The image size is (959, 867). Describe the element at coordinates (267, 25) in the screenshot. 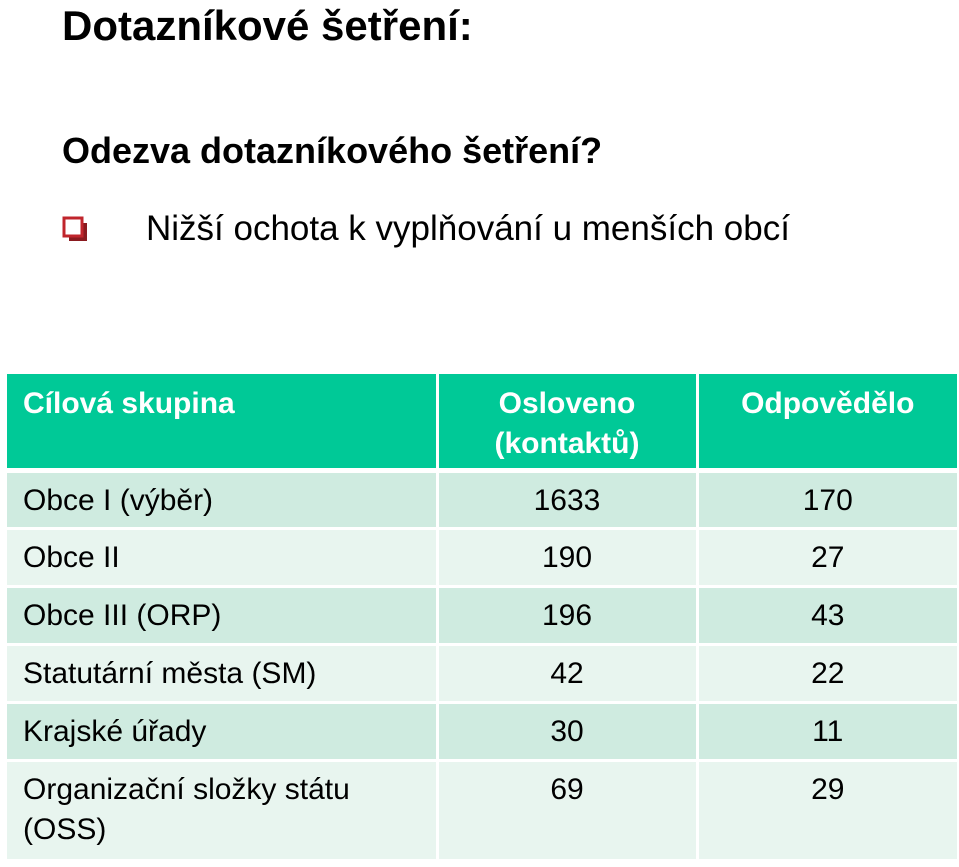

I see `slide-title: Dotazníkové šetření:` at that location.